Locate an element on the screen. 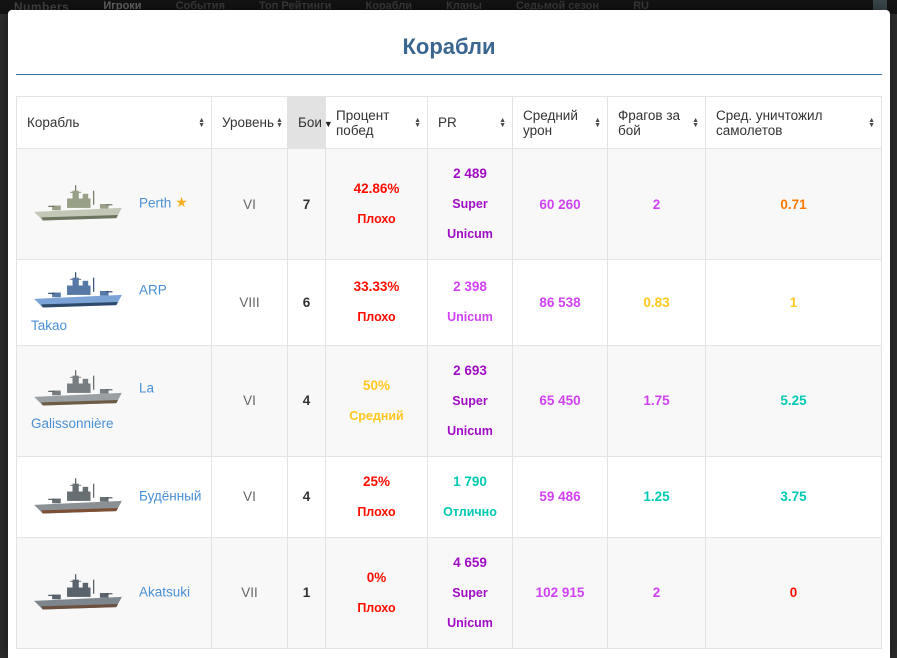  ship-link: Perth is located at coordinates (155, 203).